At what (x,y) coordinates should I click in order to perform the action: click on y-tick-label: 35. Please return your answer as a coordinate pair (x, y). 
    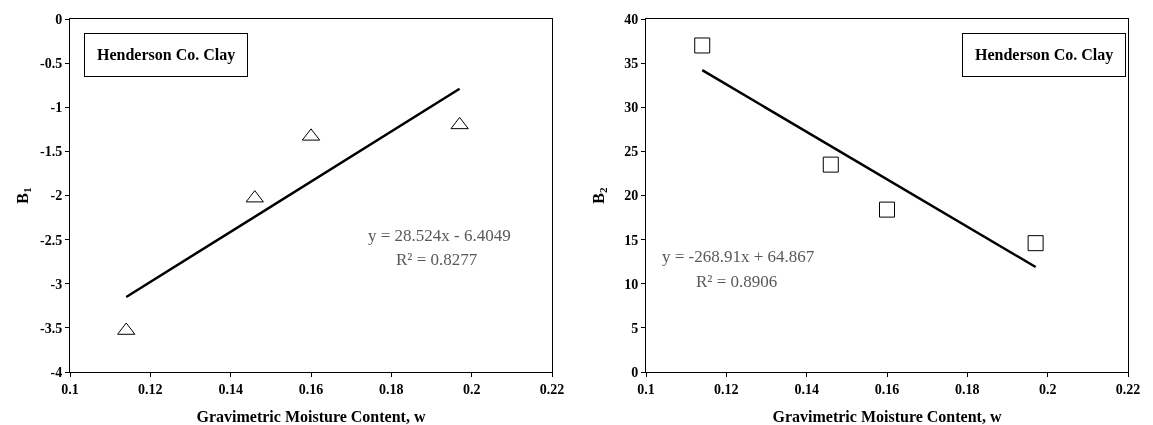
    Looking at the image, I should click on (631, 64).